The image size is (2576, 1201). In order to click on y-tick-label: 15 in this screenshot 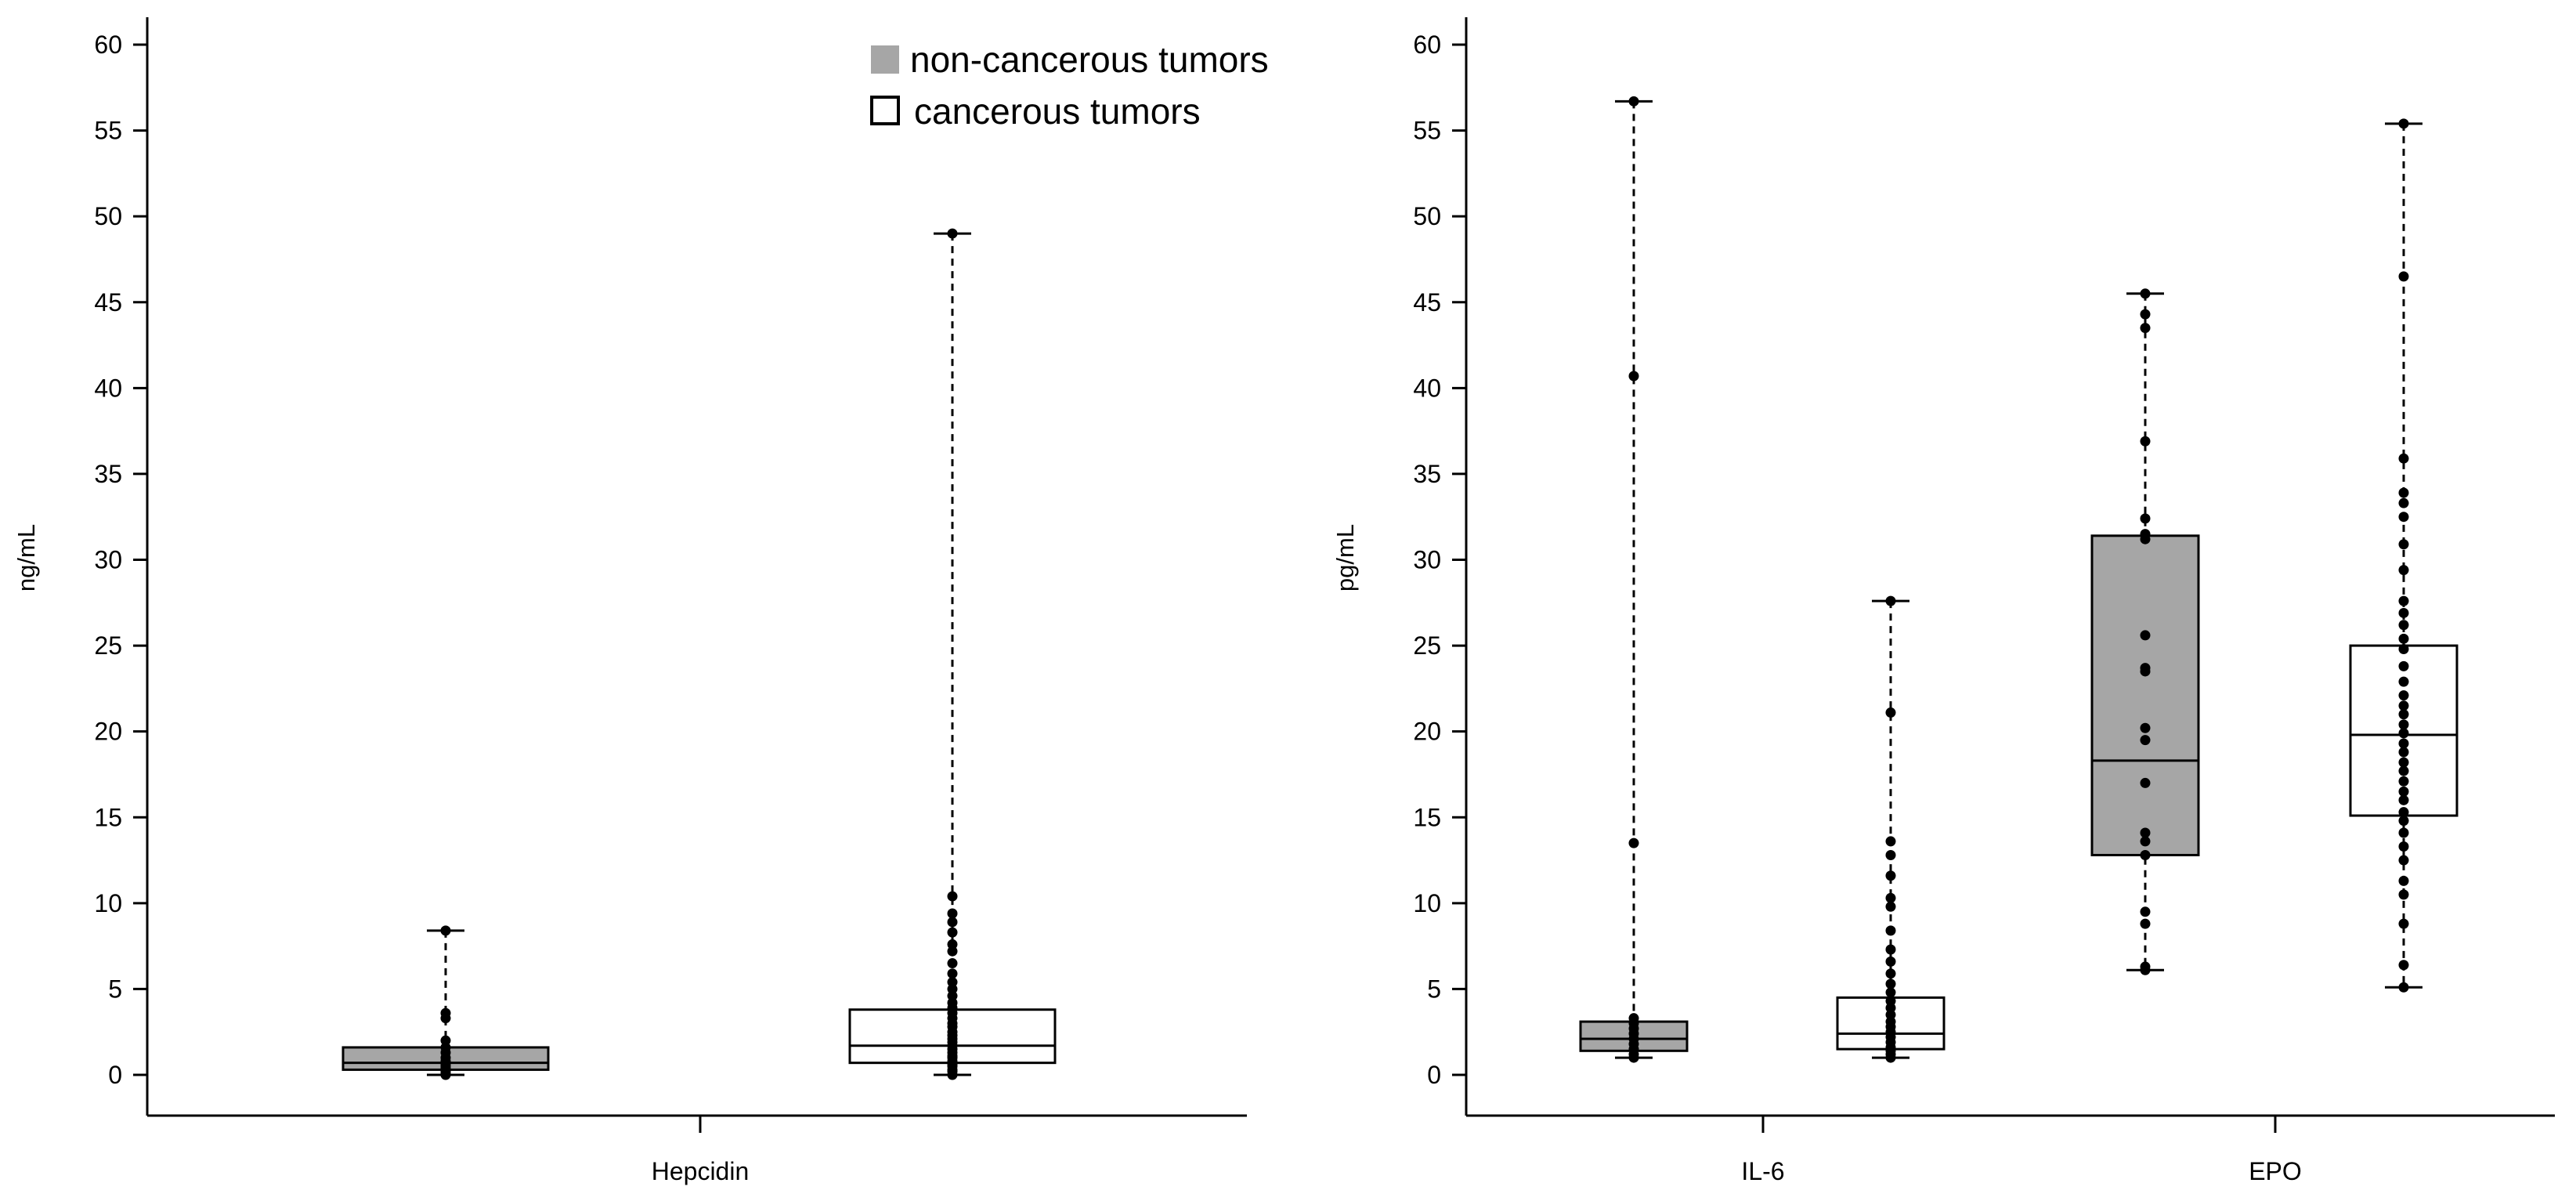, I will do `click(1427, 817)`.